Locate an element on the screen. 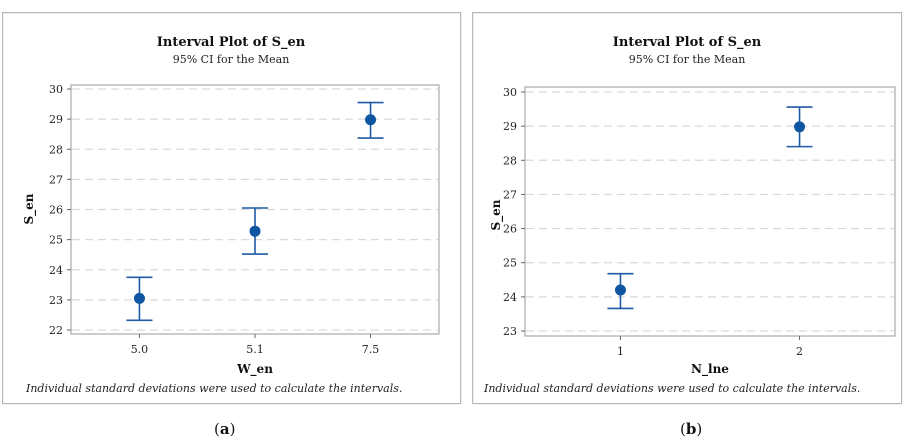  x-tick-label: 5.1 is located at coordinates (255, 349).